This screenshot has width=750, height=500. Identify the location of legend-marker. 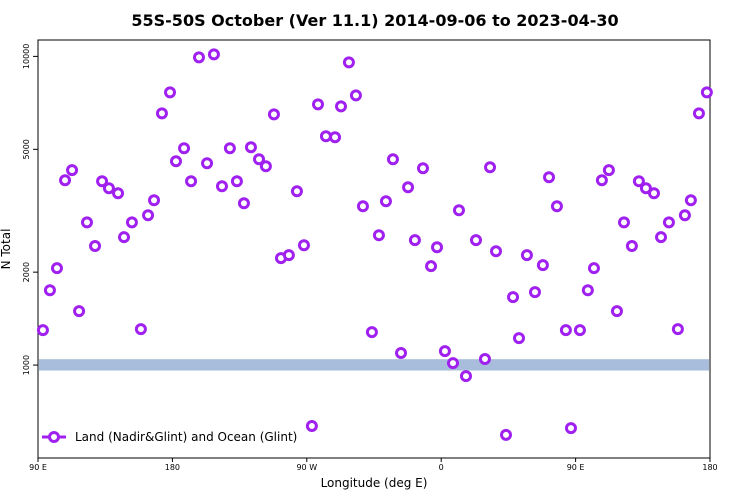
(54, 437).